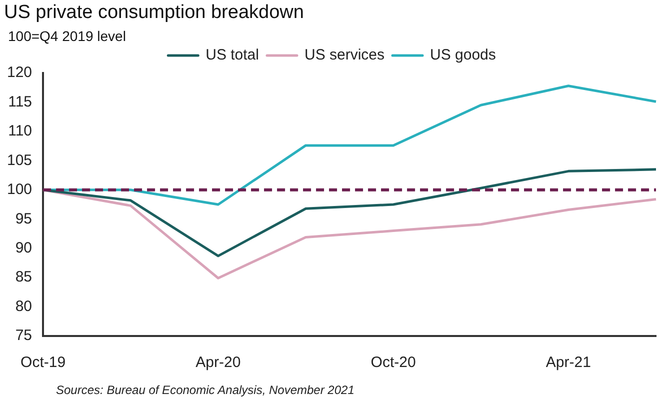  Describe the element at coordinates (19, 189) in the screenshot. I see `y-tick-label: 100` at that location.